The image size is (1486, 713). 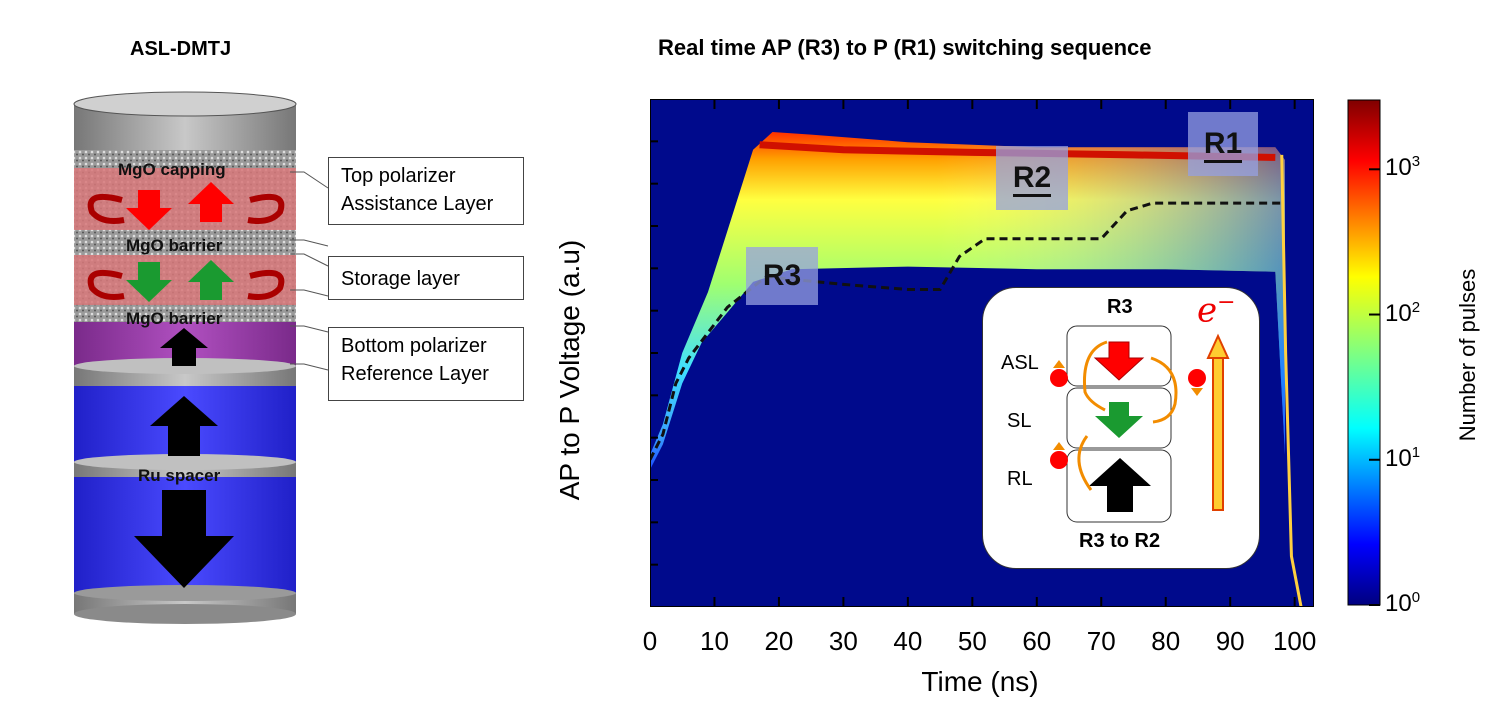 What do you see at coordinates (400, 279) in the screenshot?
I see `callout-storage-text: Storage layer` at bounding box center [400, 279].